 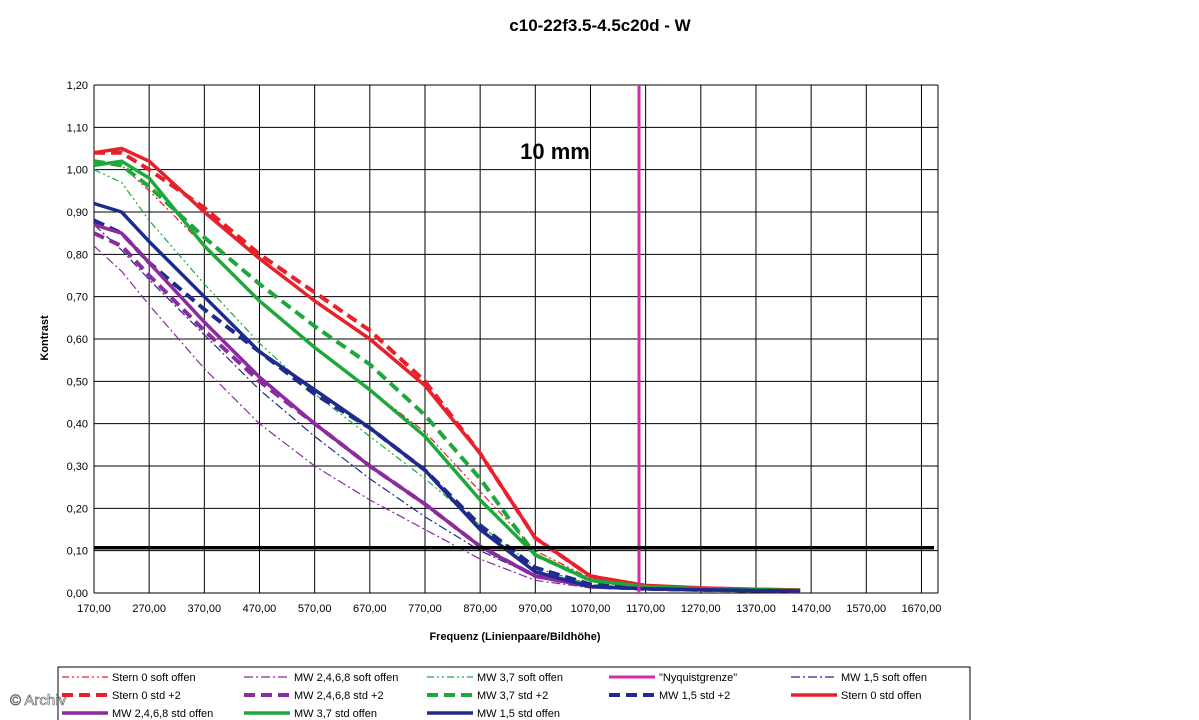 What do you see at coordinates (922, 609) in the screenshot?
I see `x-tick-label: 1670,00` at bounding box center [922, 609].